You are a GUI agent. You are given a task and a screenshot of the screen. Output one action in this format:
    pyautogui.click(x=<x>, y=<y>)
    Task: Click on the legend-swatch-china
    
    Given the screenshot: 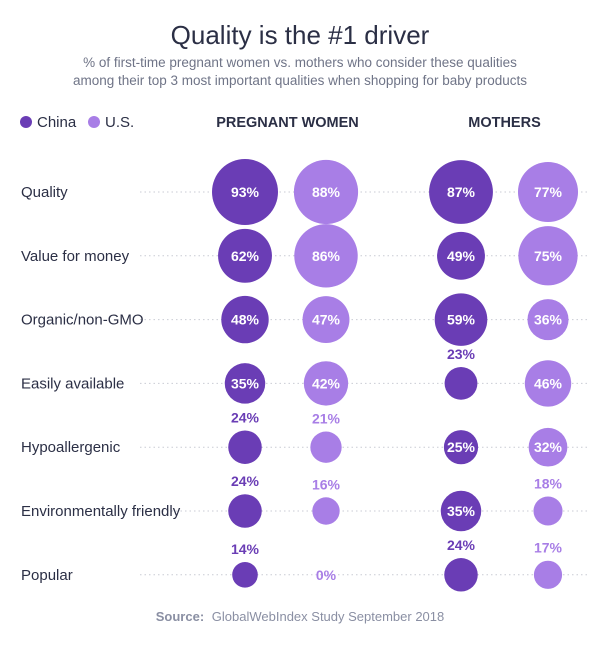 What is the action you would take?
    pyautogui.click(x=26, y=122)
    